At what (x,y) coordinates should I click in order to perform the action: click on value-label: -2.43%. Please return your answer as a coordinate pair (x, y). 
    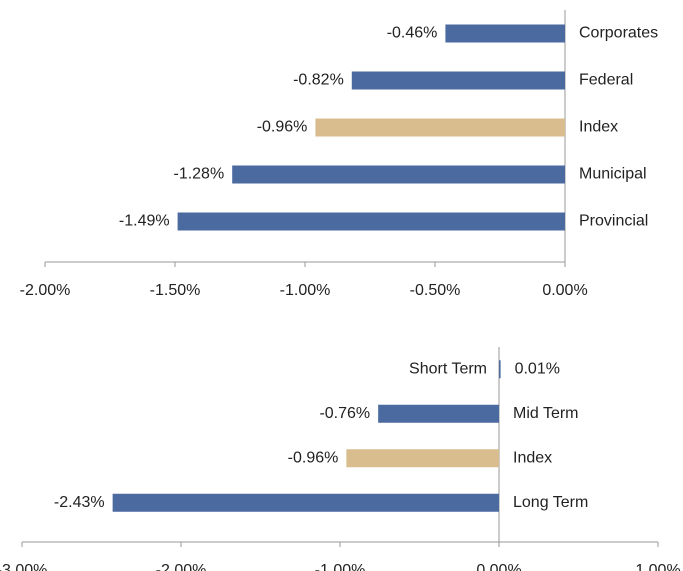
    Looking at the image, I should click on (79, 502).